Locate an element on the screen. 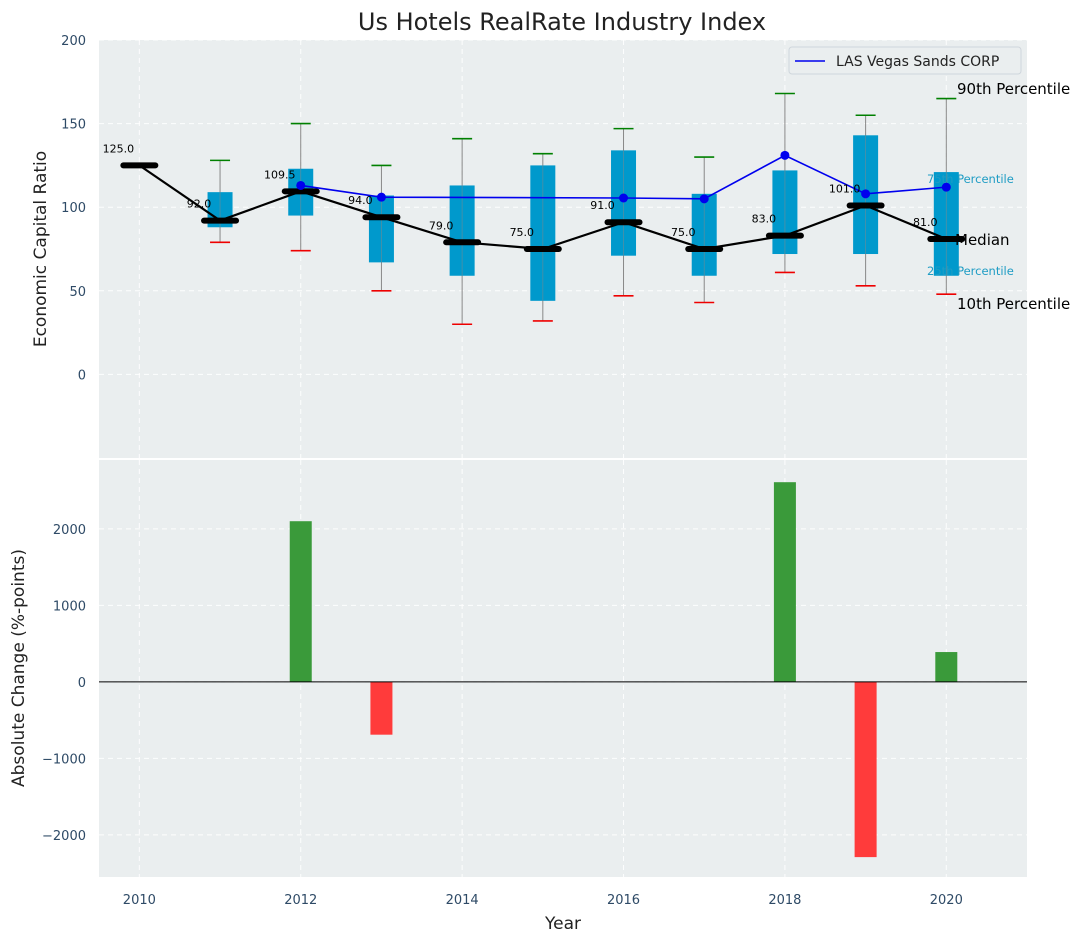 Image resolution: width=1092 pixels, height=942 pixels. median-value-label: 79.0 is located at coordinates (441, 225).